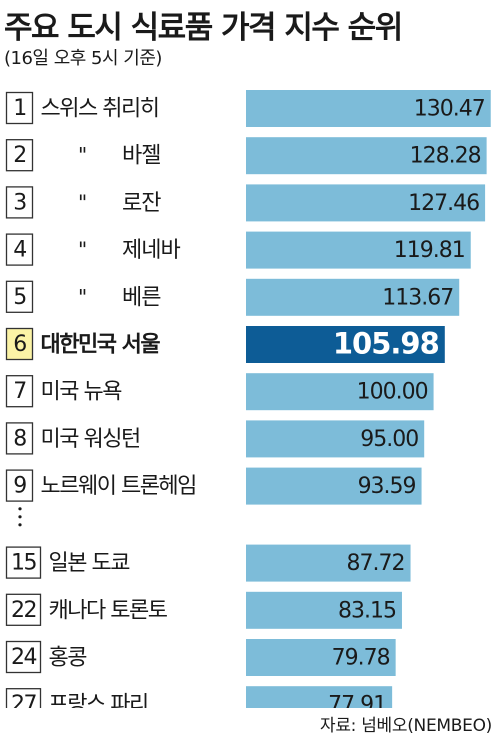 The width and height of the screenshot is (500, 745). What do you see at coordinates (118, 486) in the screenshot?
I see `city-label-9: 노르웨이 트론헤임` at bounding box center [118, 486].